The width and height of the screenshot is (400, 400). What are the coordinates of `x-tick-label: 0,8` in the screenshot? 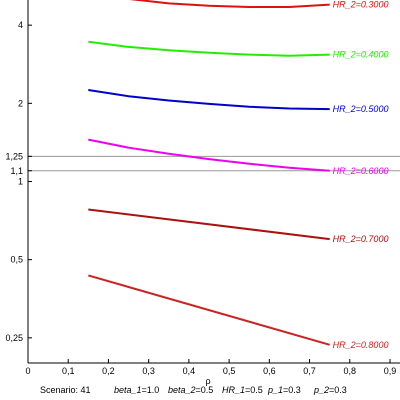 It's located at (350, 371).